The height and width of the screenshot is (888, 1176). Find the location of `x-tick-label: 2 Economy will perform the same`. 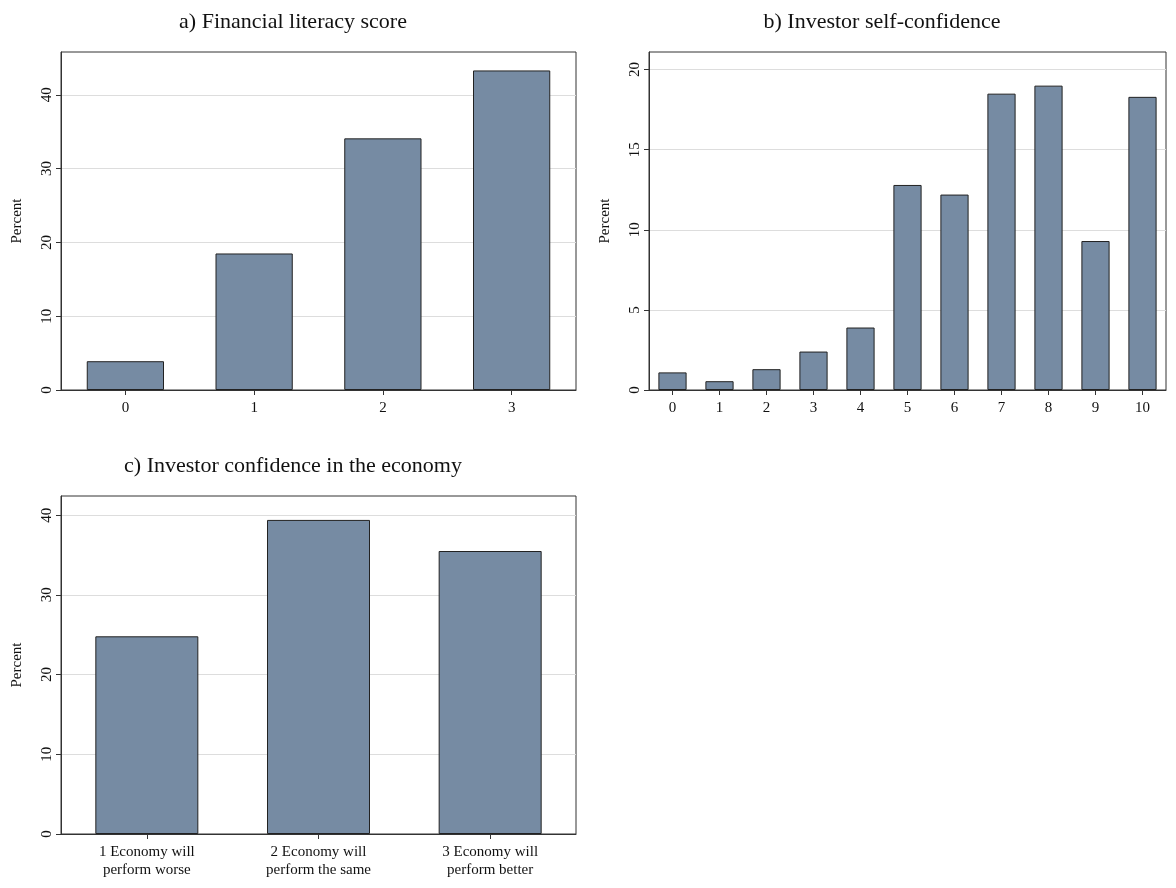

x-tick-label: 2 Economy will perform the same is located at coordinates (319, 860).